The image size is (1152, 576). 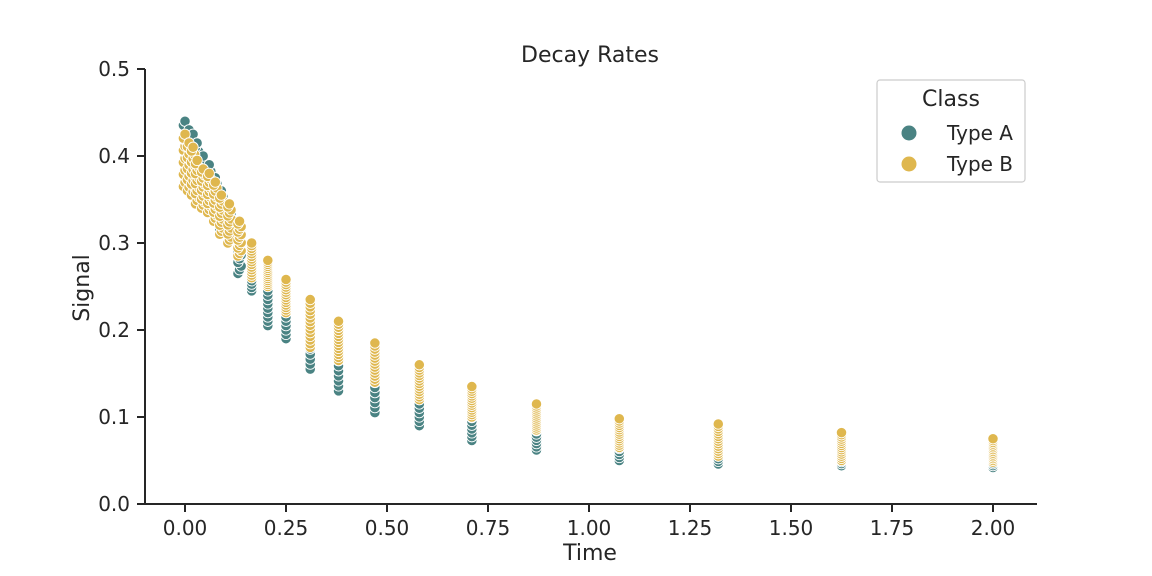 What do you see at coordinates (951, 99) in the screenshot?
I see `legend-title: Class` at bounding box center [951, 99].